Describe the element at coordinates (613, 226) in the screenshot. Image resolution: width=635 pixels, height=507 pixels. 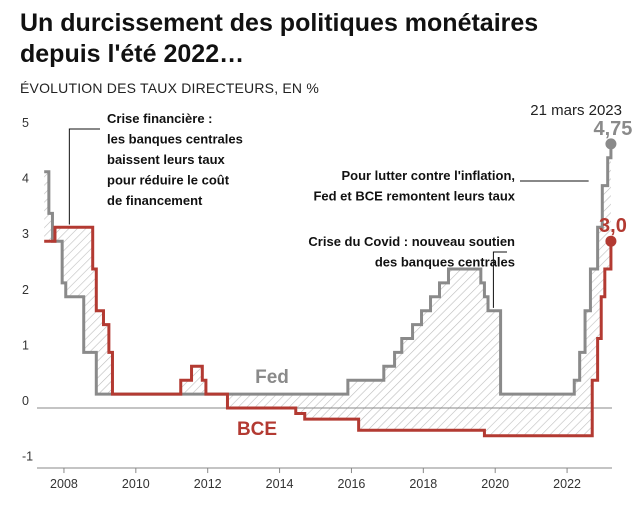
I see `bce-end-value: 3,0` at that location.